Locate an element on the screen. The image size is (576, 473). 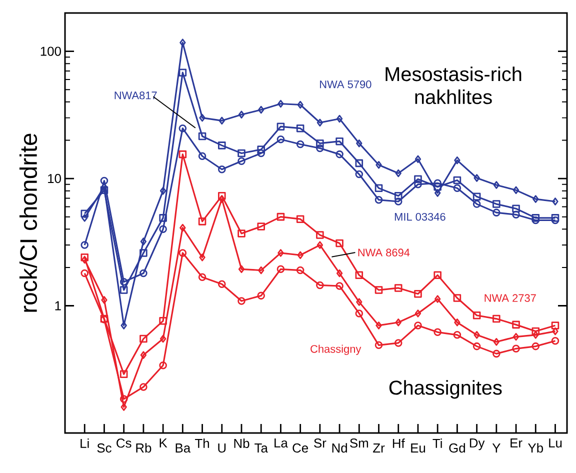
y-tick-label: 10 is located at coordinates (54, 179).